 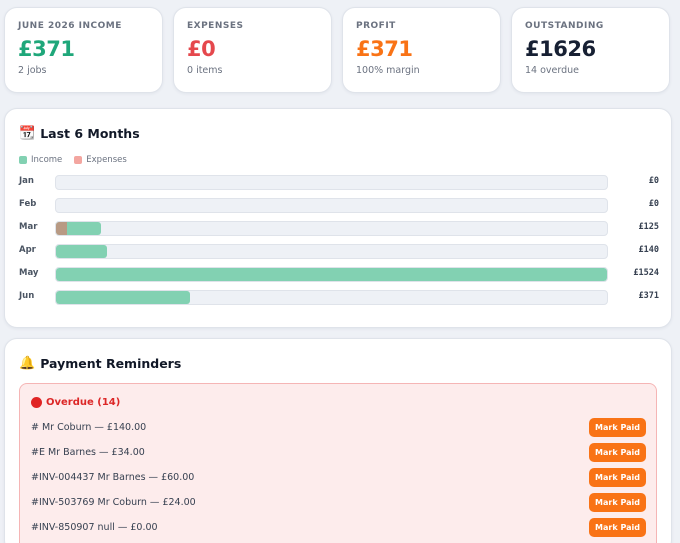 I want to click on month-label: May, so click(x=29, y=273).